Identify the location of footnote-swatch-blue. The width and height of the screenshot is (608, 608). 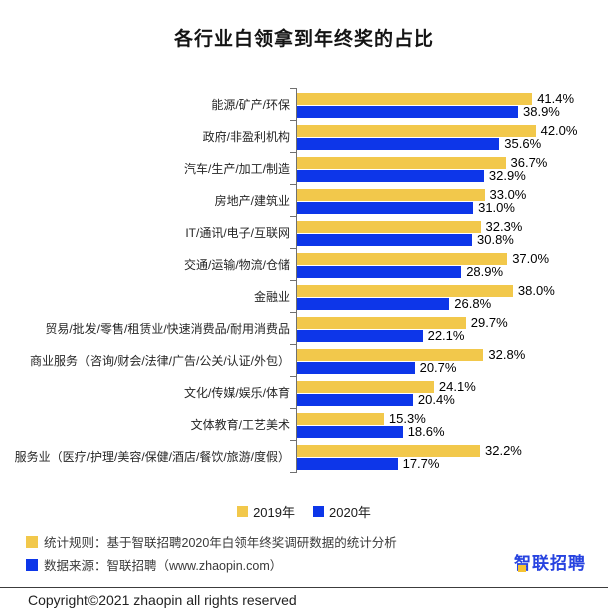
(32, 564).